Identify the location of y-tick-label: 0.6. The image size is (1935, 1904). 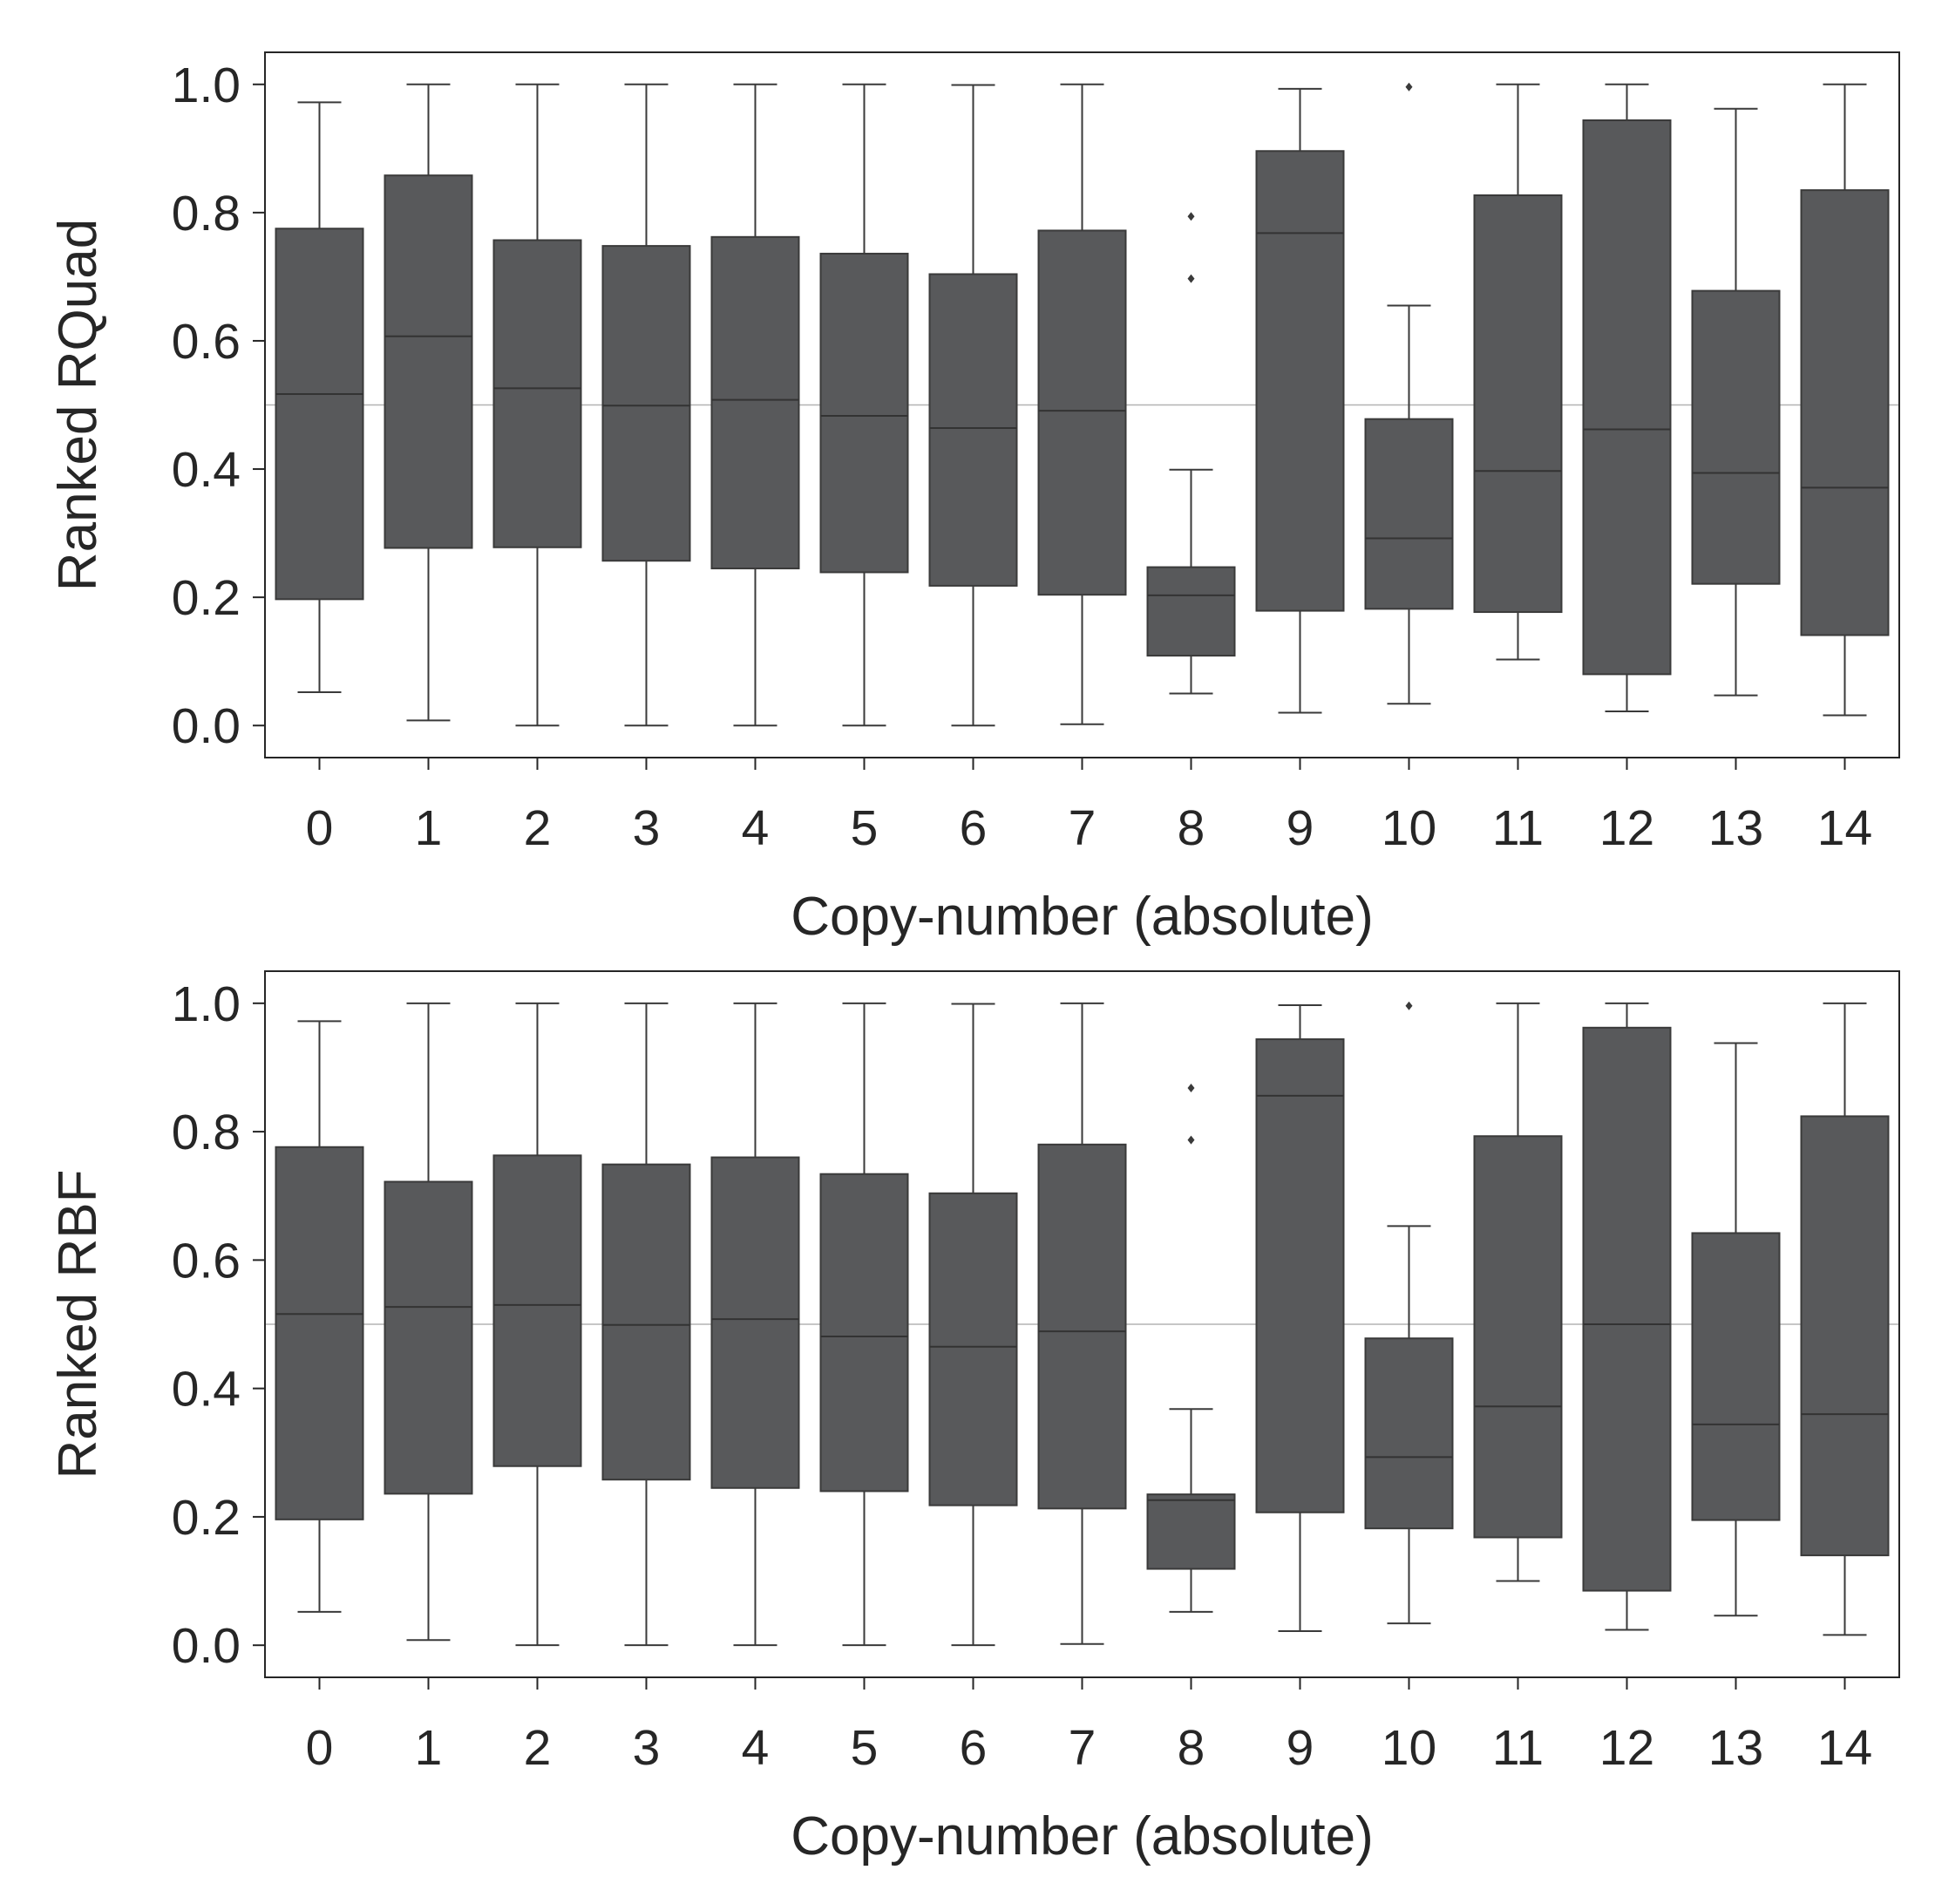
(206, 1261).